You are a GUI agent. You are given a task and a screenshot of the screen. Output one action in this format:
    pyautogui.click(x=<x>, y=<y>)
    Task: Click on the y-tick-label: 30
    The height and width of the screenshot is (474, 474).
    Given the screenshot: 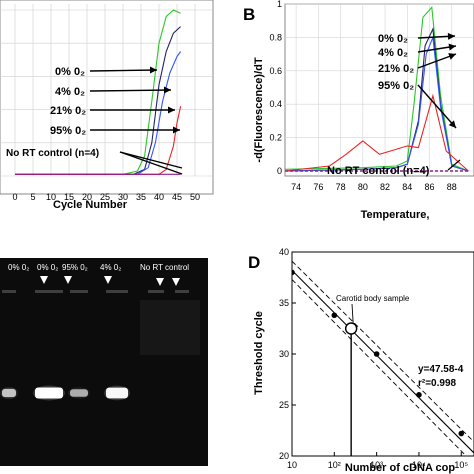 What is the action you would take?
    pyautogui.click(x=284, y=354)
    